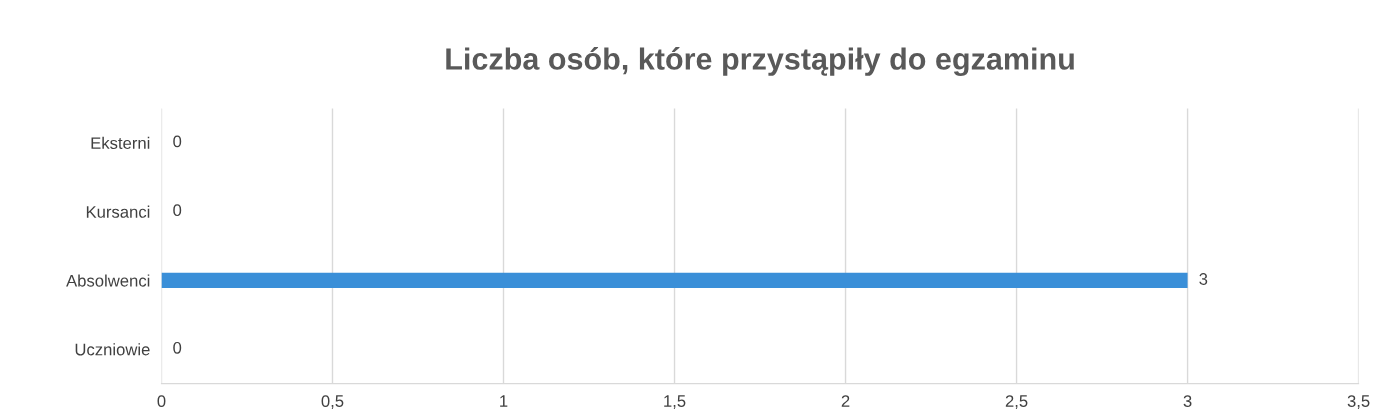 The height and width of the screenshot is (417, 1392). I want to click on y-tick-label: Kursanci, so click(118, 211).